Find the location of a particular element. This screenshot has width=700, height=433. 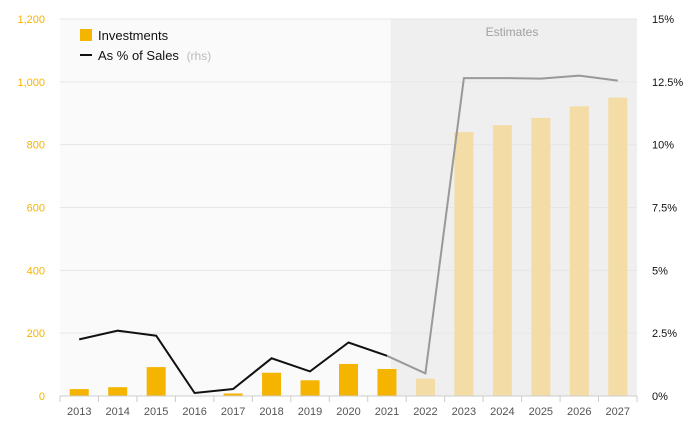

bar-2017 is located at coordinates (233, 394).